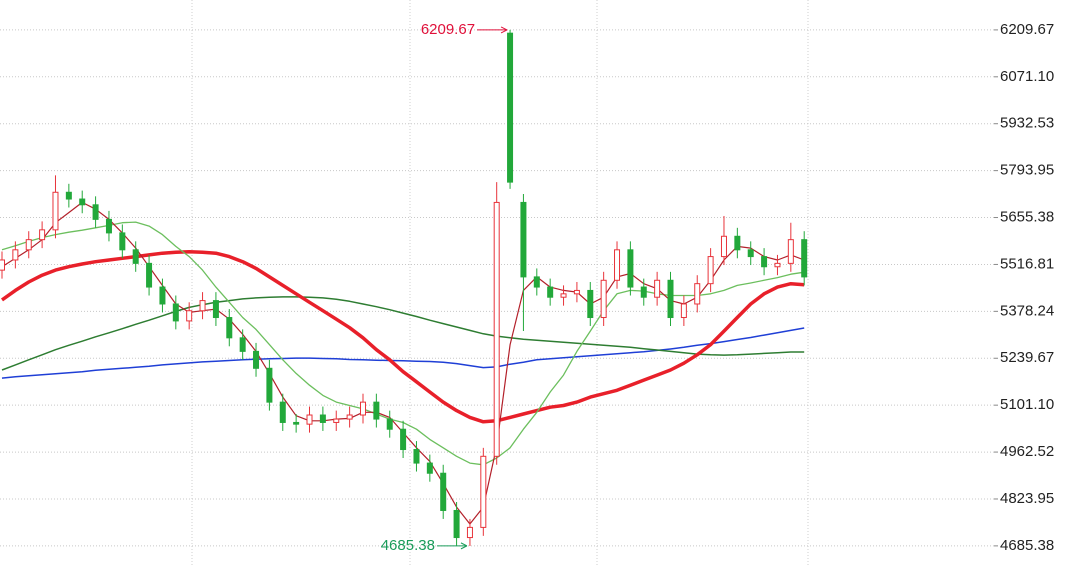  Describe the element at coordinates (1027, 29) in the screenshot. I see `y-tick-label: 6209.67` at that location.